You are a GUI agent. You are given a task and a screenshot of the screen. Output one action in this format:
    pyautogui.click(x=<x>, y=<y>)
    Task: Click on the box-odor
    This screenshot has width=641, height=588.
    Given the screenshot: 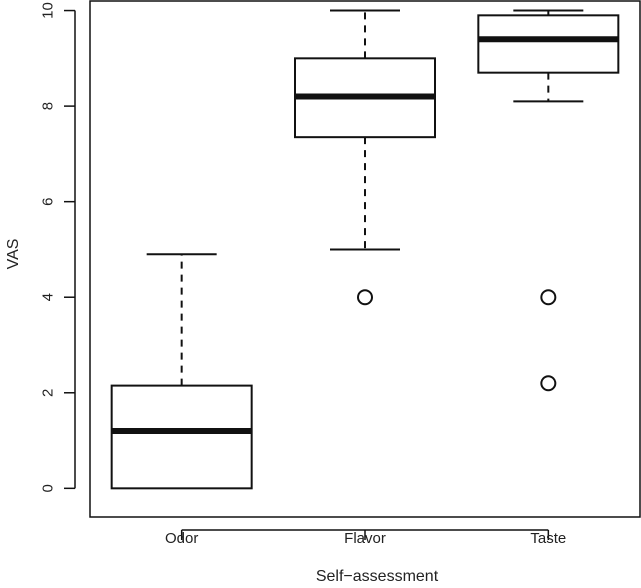 What is the action you would take?
    pyautogui.click(x=181, y=371)
    